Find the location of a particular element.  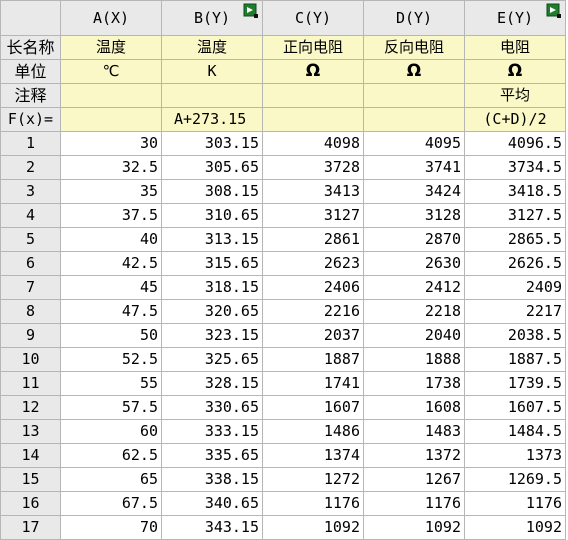

data-cell: 67.5 is located at coordinates (111, 503).